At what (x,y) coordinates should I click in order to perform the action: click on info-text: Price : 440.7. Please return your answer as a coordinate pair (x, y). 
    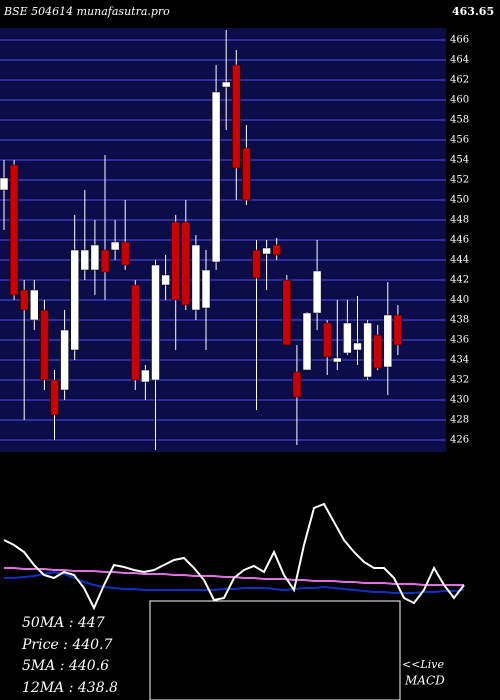
    Looking at the image, I should click on (67, 645).